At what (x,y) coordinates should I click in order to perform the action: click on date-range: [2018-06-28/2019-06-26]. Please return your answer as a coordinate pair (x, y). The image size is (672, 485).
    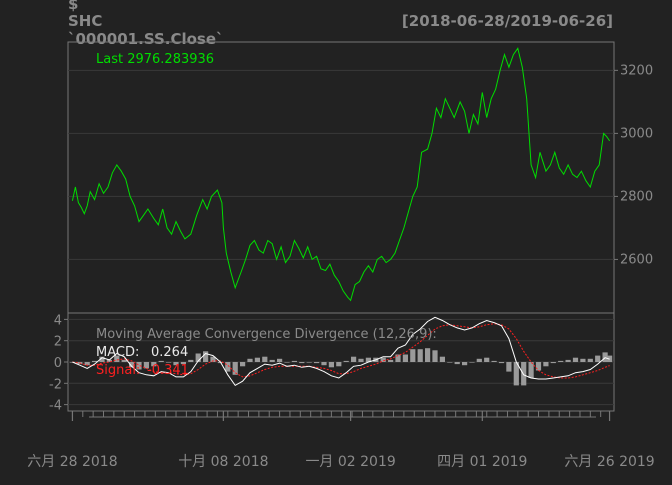
    Looking at the image, I should click on (507, 21).